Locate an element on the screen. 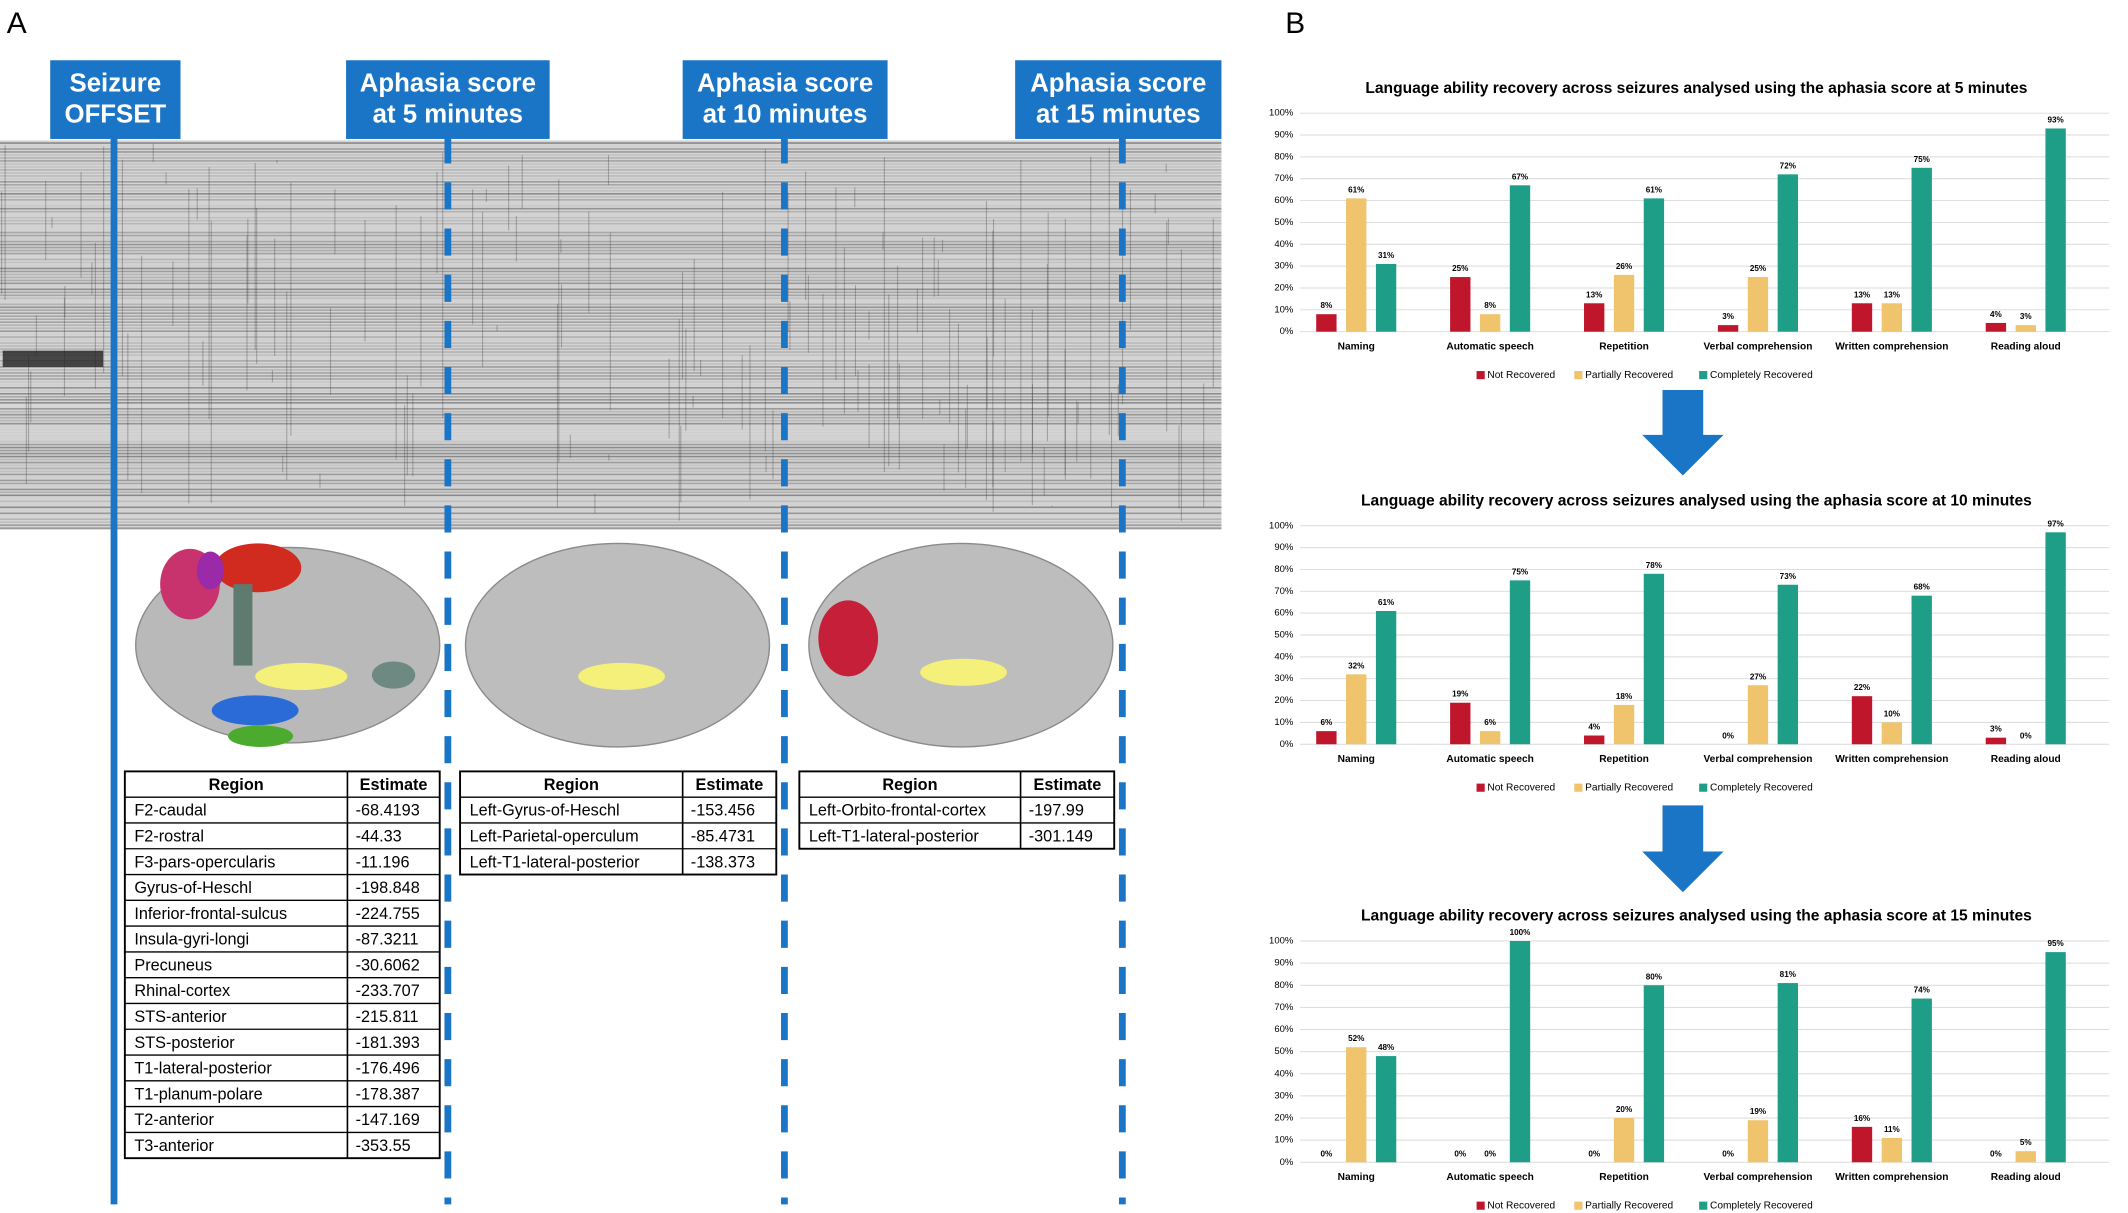  table-cell: T1-planum-polare is located at coordinates (198, 1094).